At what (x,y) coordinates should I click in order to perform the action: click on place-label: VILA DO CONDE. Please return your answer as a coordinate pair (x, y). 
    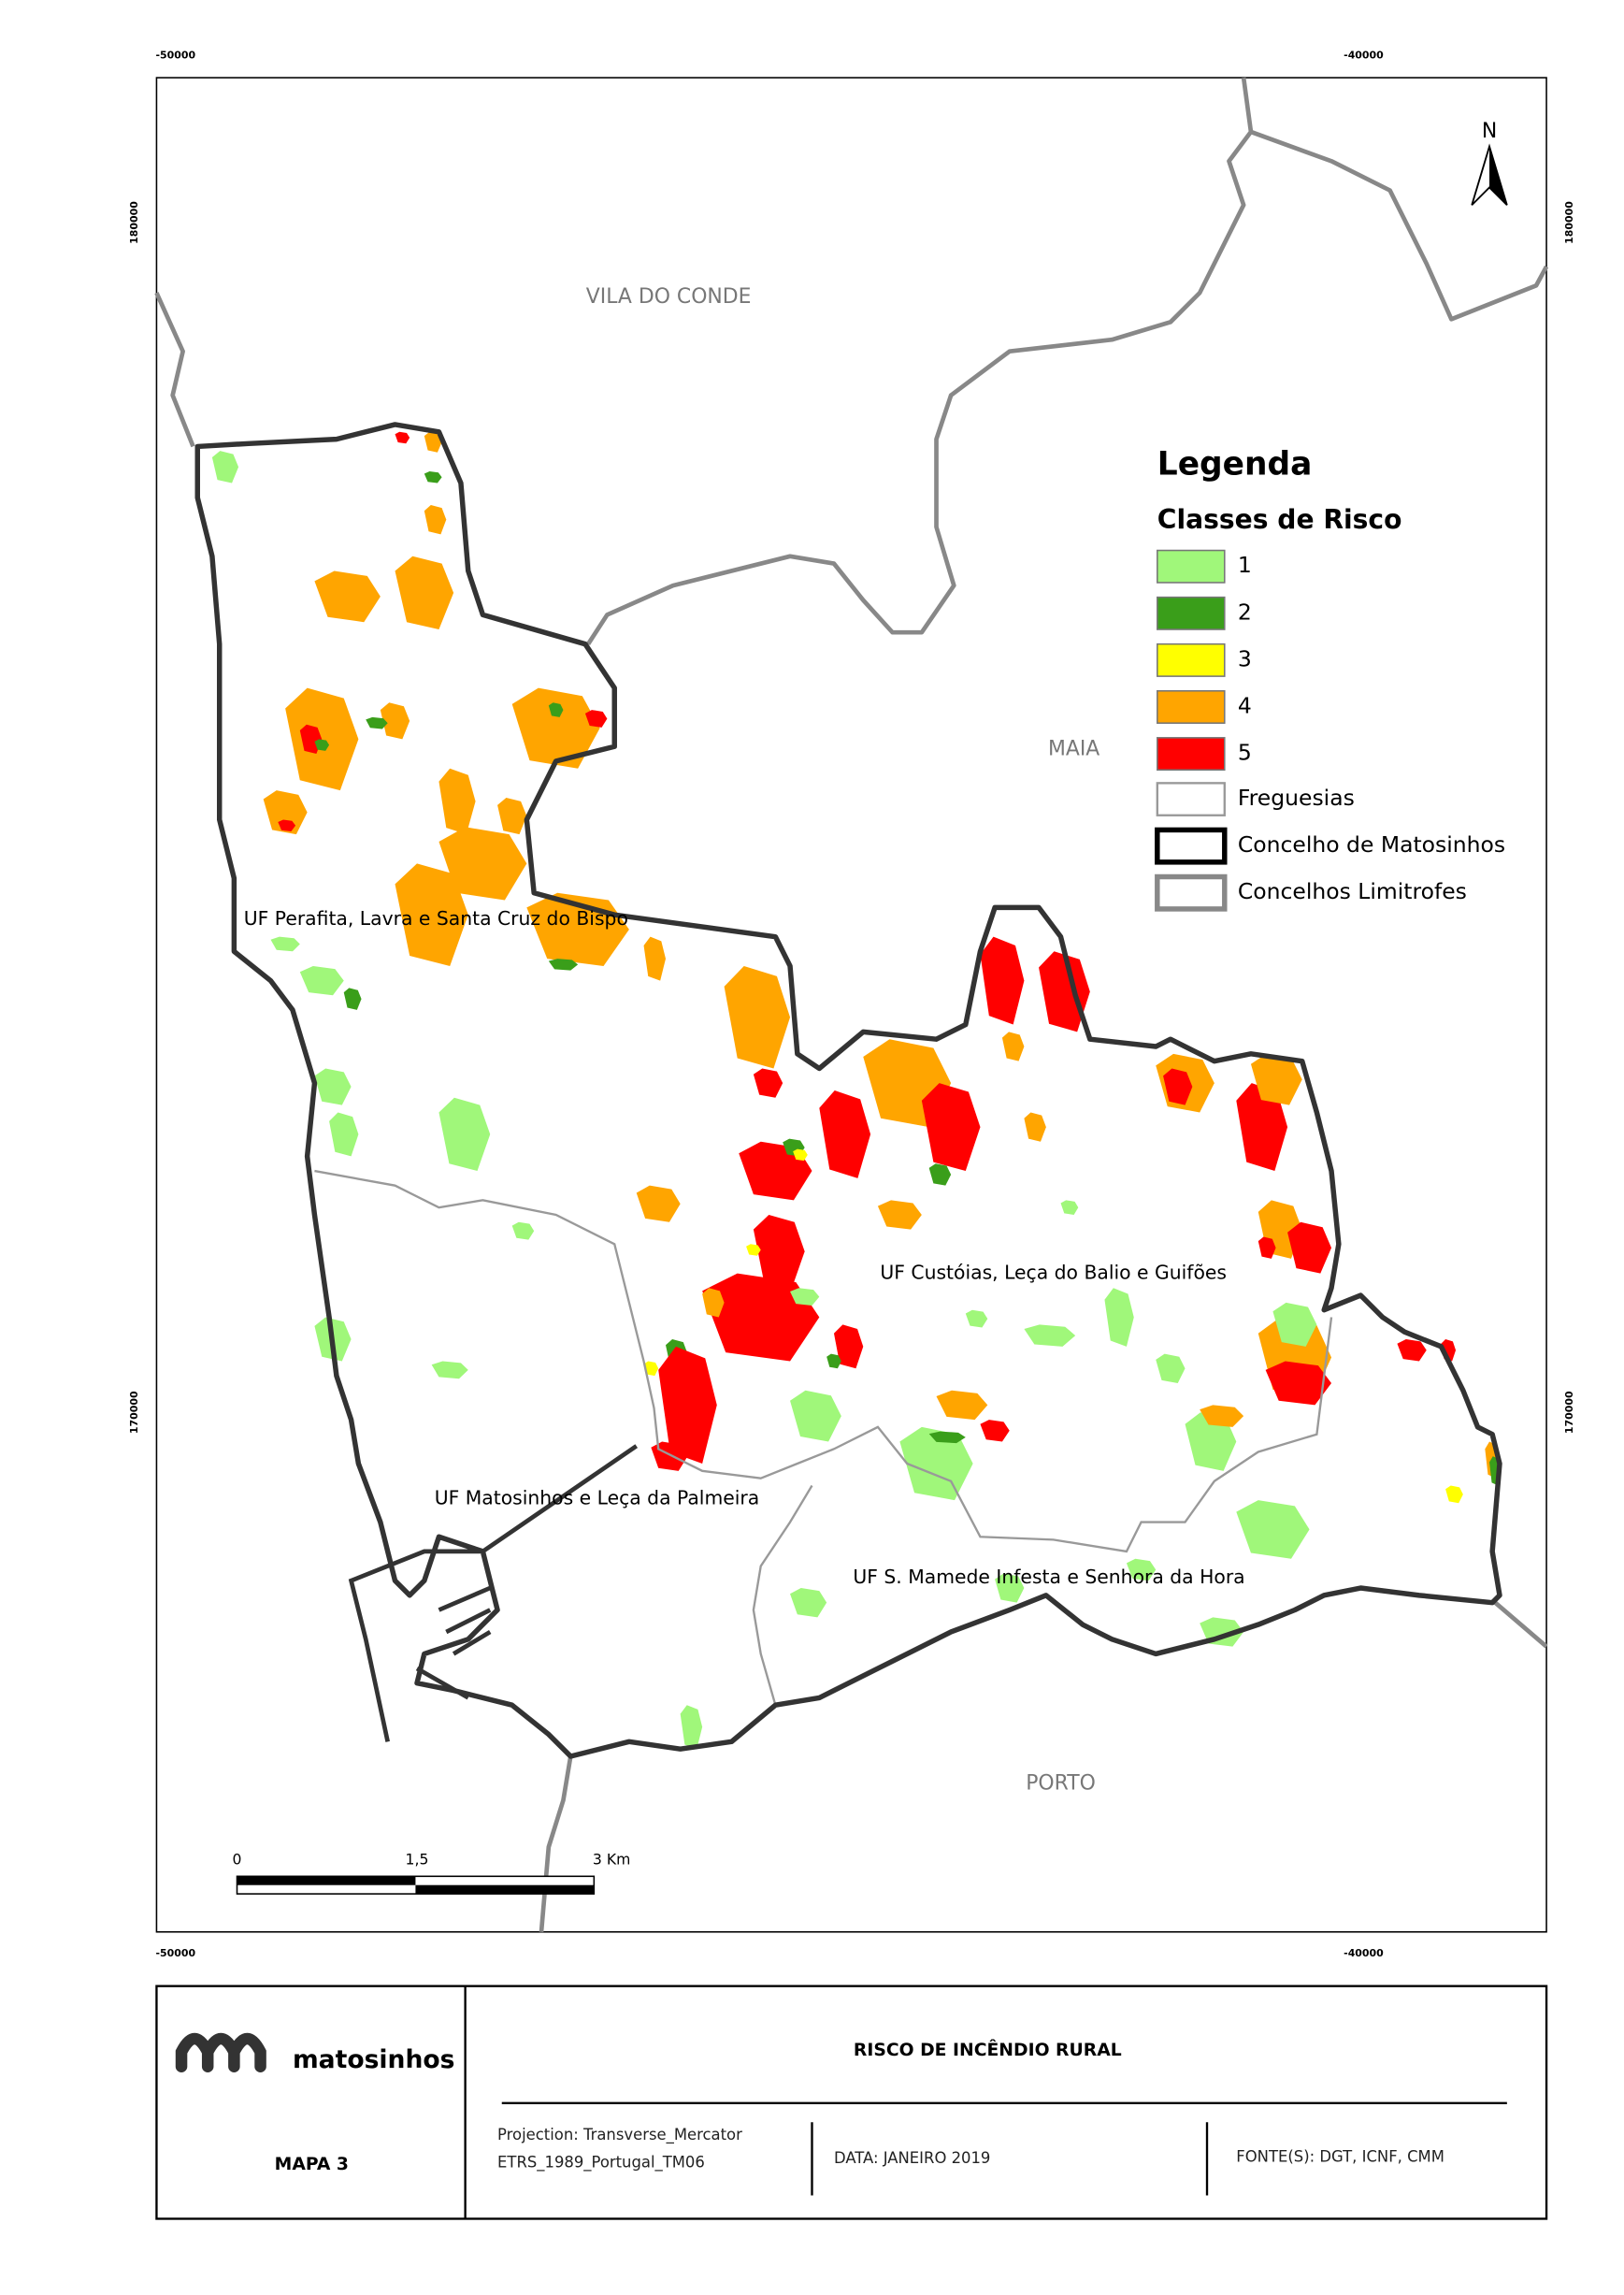
    Looking at the image, I should click on (669, 297).